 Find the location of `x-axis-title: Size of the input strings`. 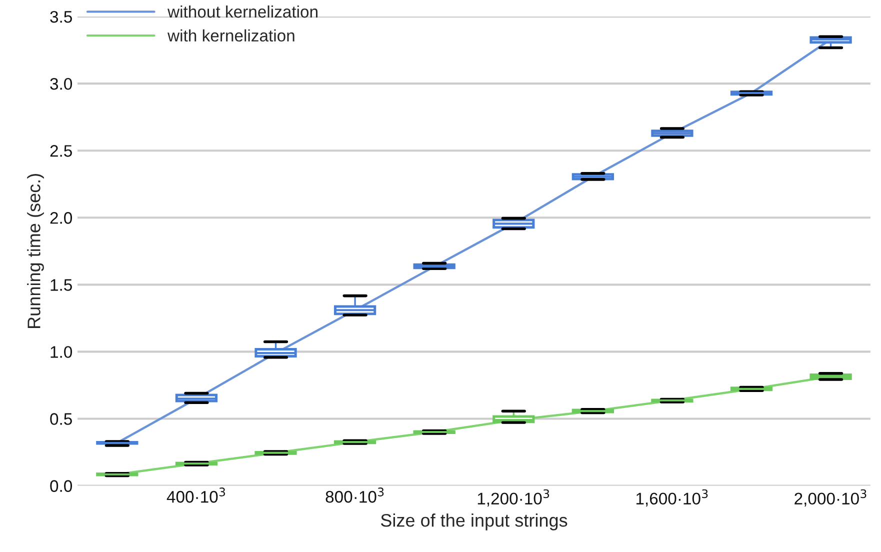

x-axis-title: Size of the input strings is located at coordinates (474, 522).